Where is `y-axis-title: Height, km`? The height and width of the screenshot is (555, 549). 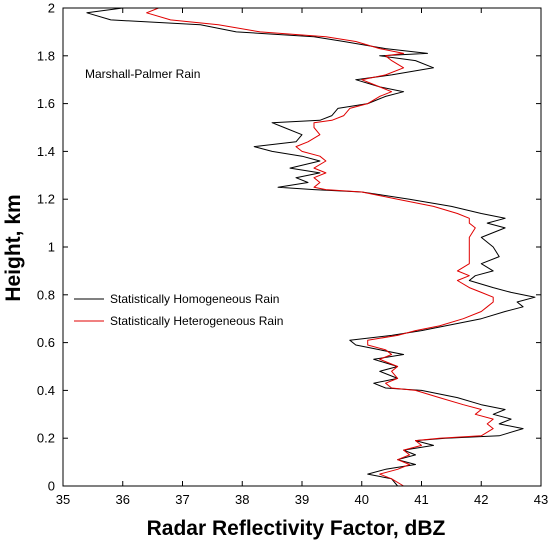 y-axis-title: Height, km is located at coordinates (13, 247).